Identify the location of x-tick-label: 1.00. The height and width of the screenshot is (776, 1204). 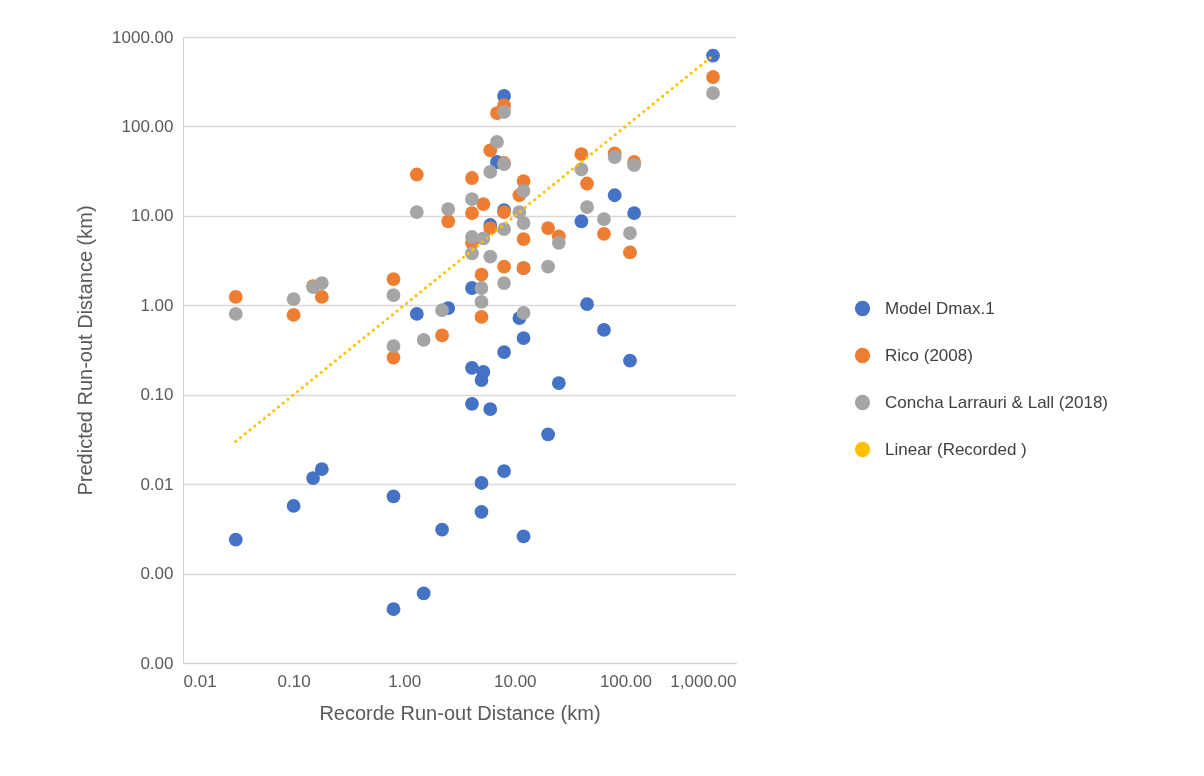
(405, 681).